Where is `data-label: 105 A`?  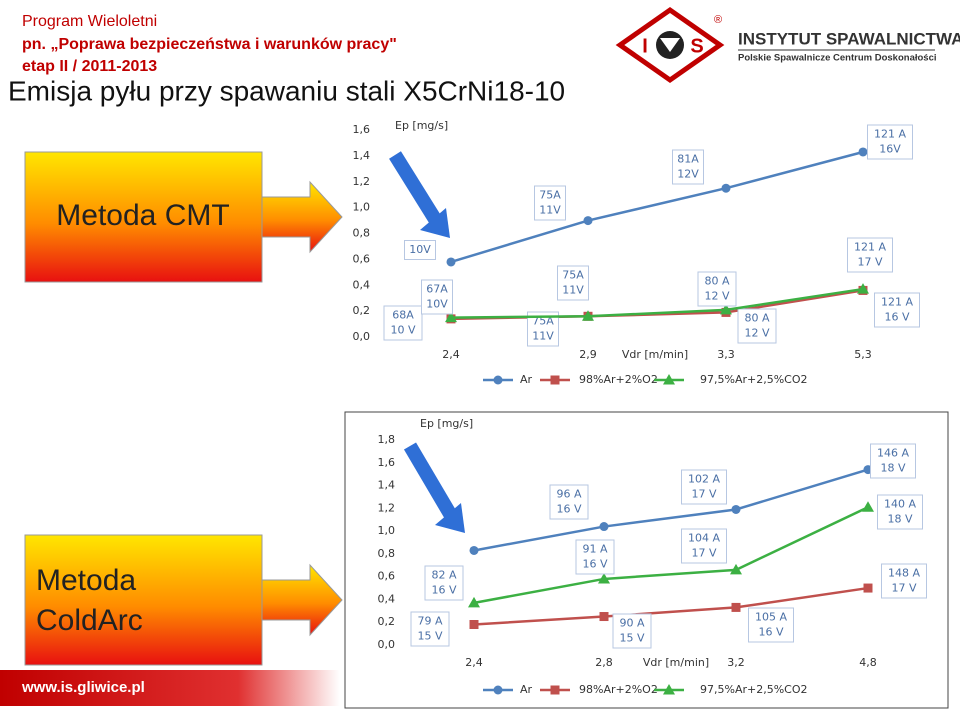 data-label: 105 A is located at coordinates (771, 617).